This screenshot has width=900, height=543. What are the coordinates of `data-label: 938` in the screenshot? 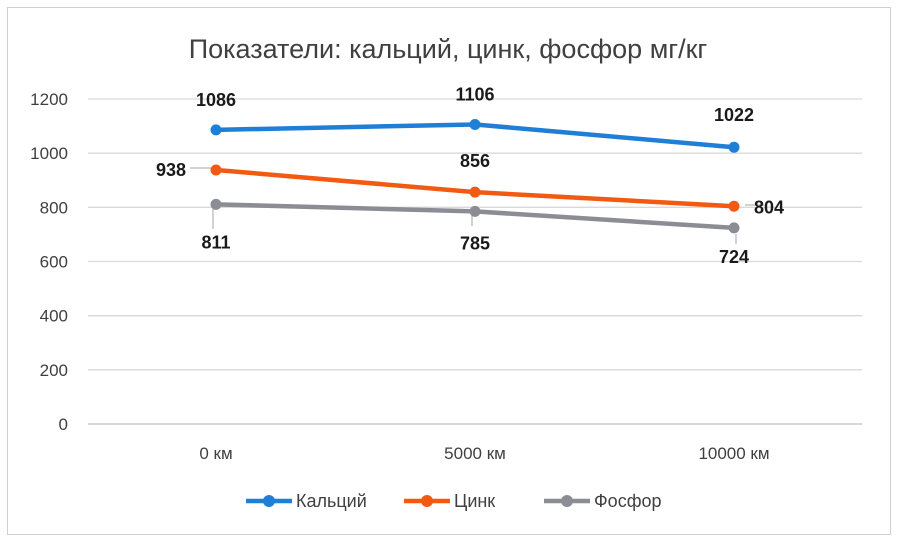 It's located at (171, 170).